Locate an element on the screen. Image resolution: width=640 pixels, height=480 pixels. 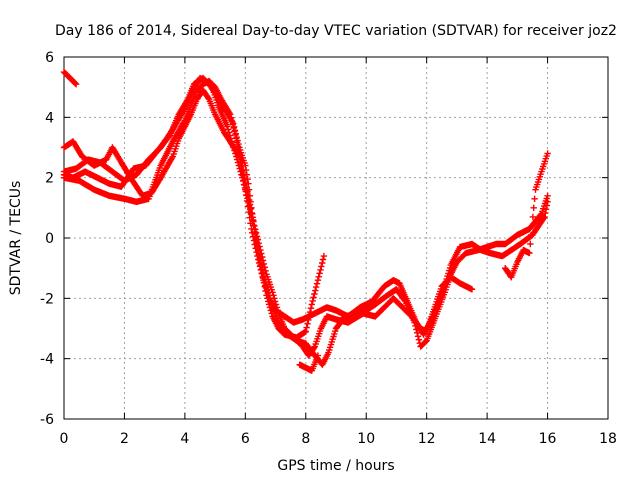
series-late-segment is located at coordinates (526, 215).